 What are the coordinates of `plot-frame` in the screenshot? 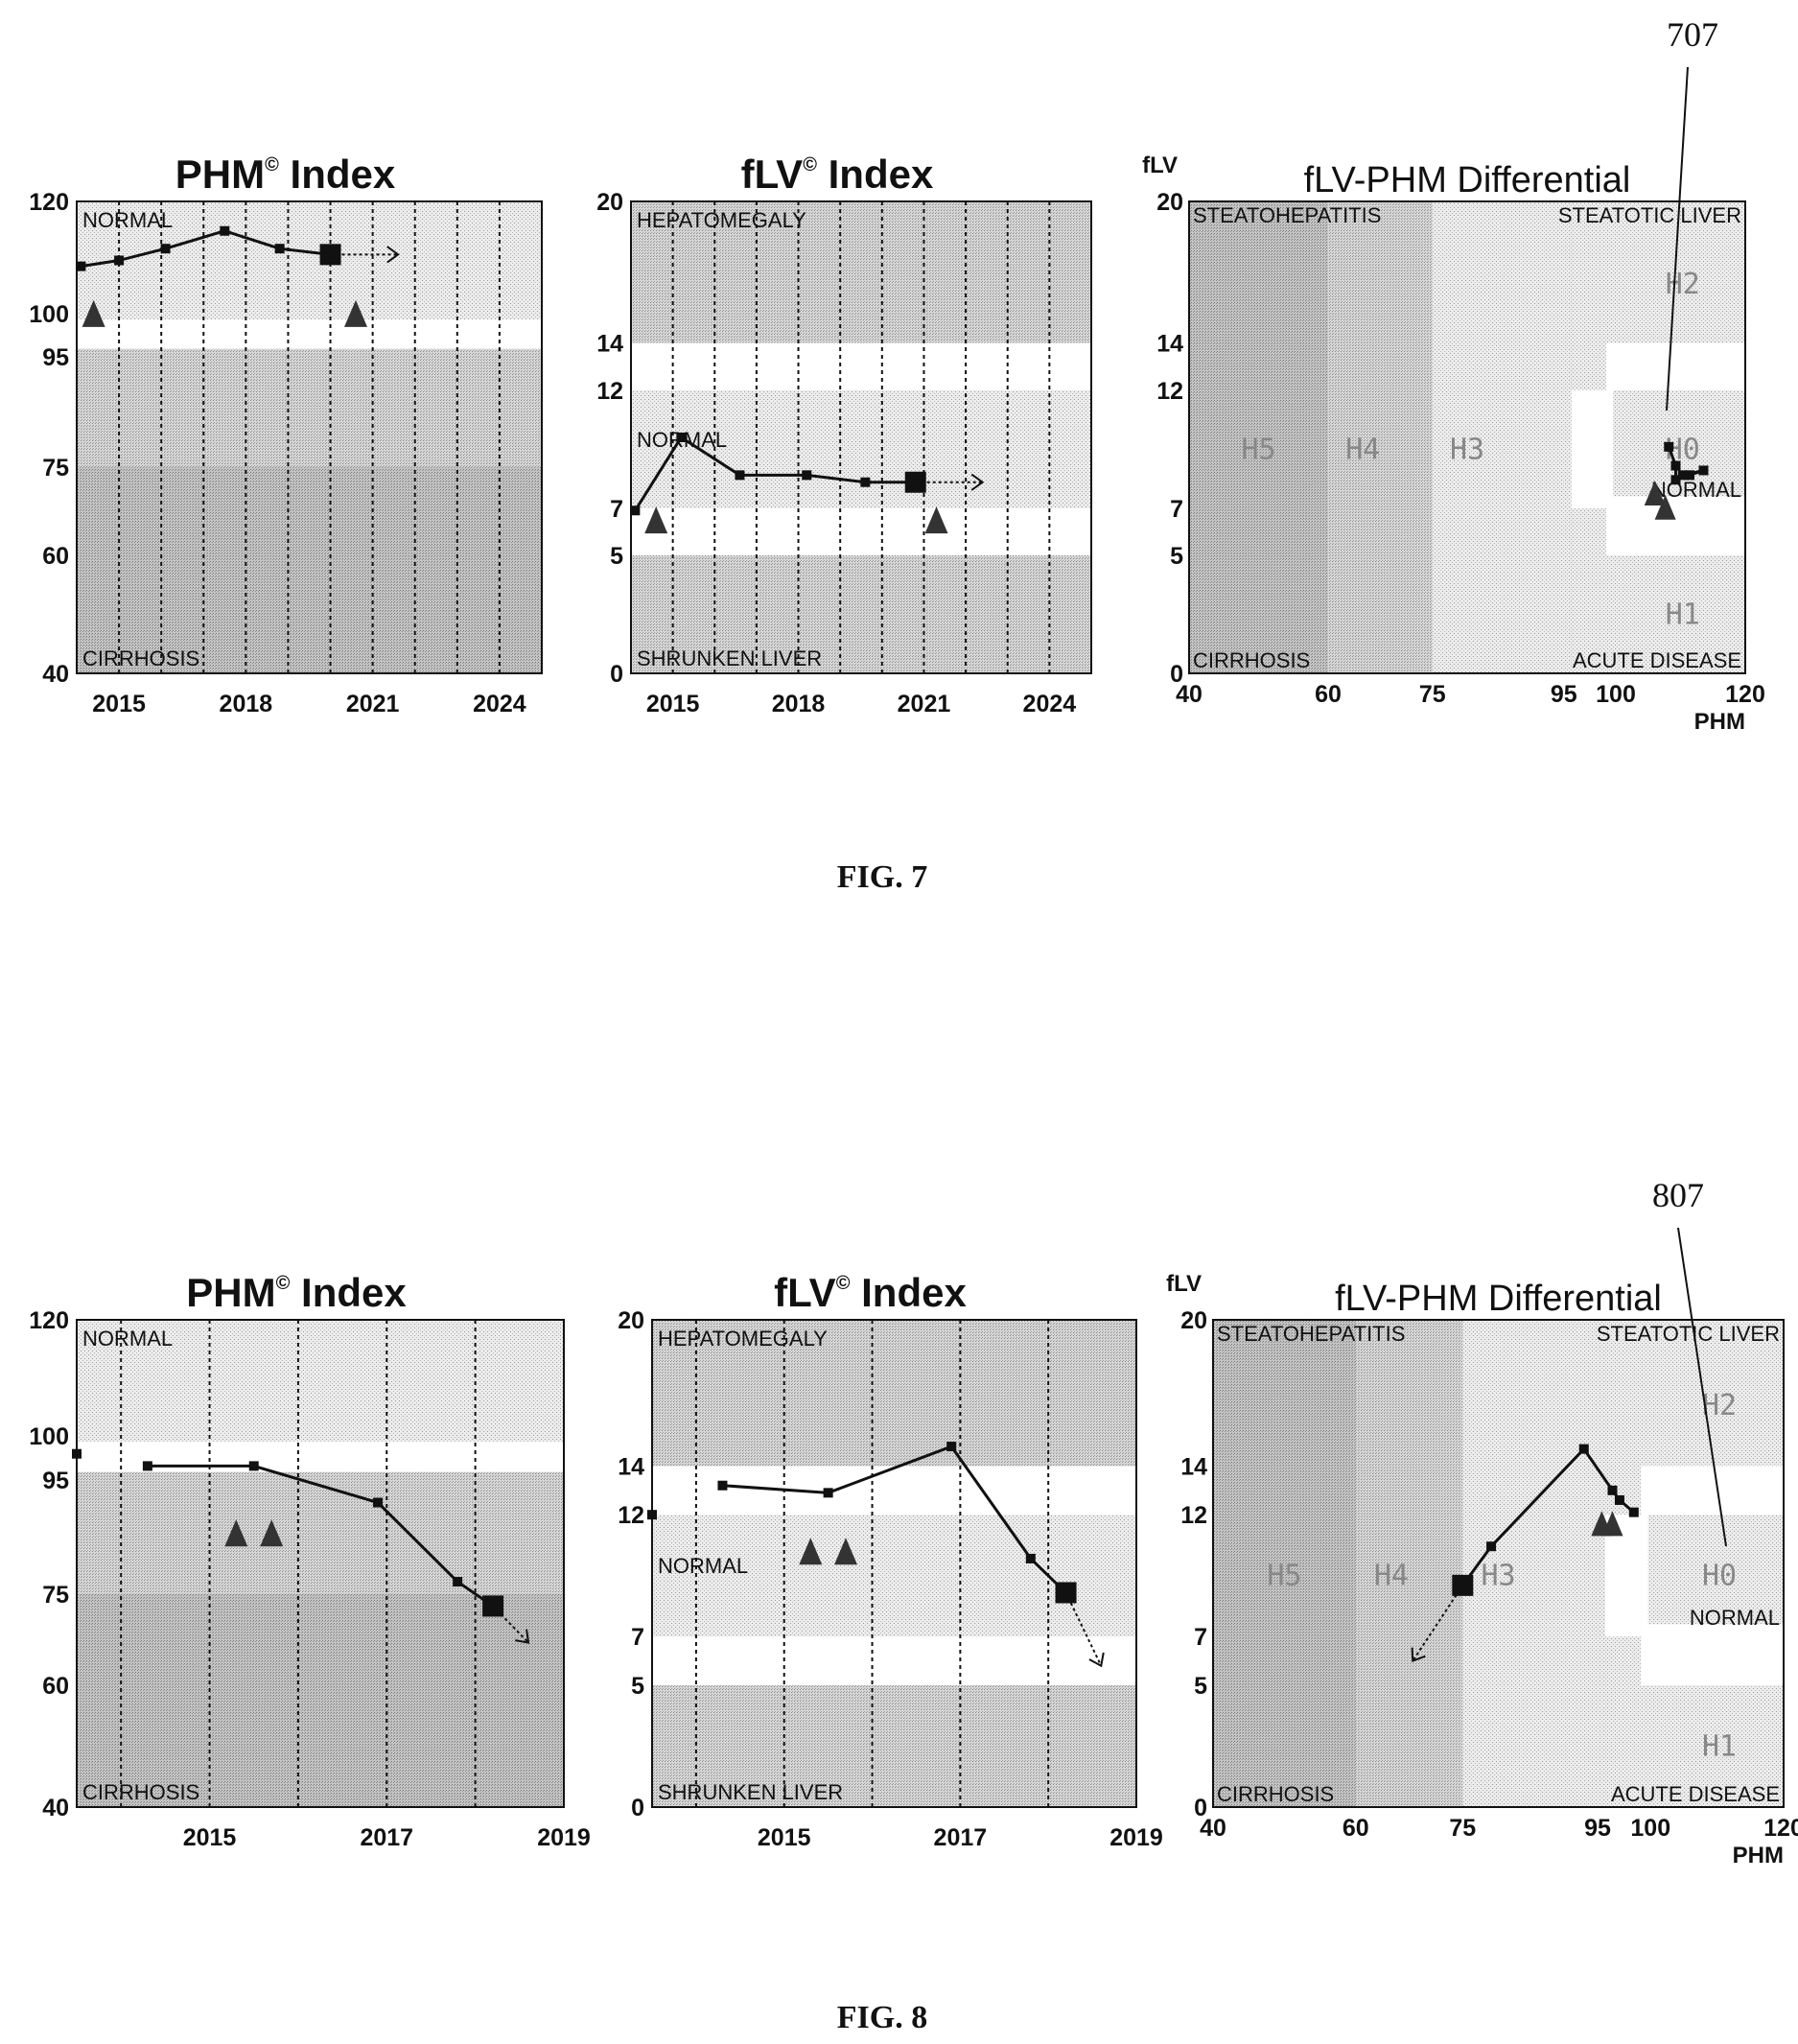 It's located at (861, 437).